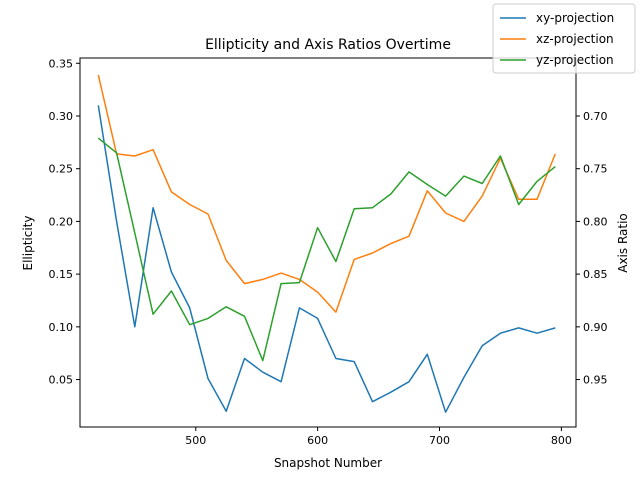 The height and width of the screenshot is (480, 640). What do you see at coordinates (595, 380) in the screenshot?
I see `y2-tick-label: 0.95` at bounding box center [595, 380].